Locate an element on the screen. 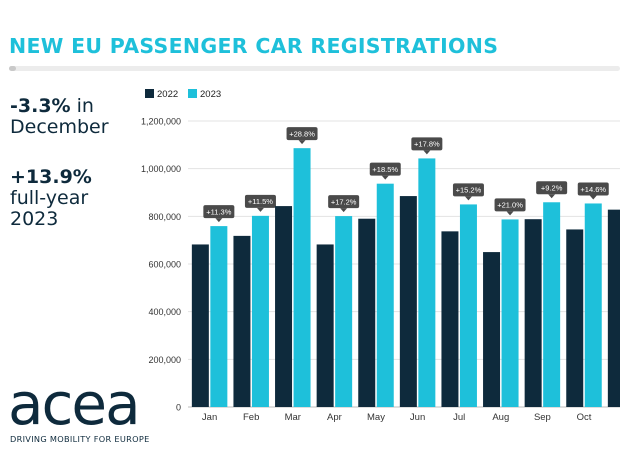  x-tick-label: May is located at coordinates (376, 417).